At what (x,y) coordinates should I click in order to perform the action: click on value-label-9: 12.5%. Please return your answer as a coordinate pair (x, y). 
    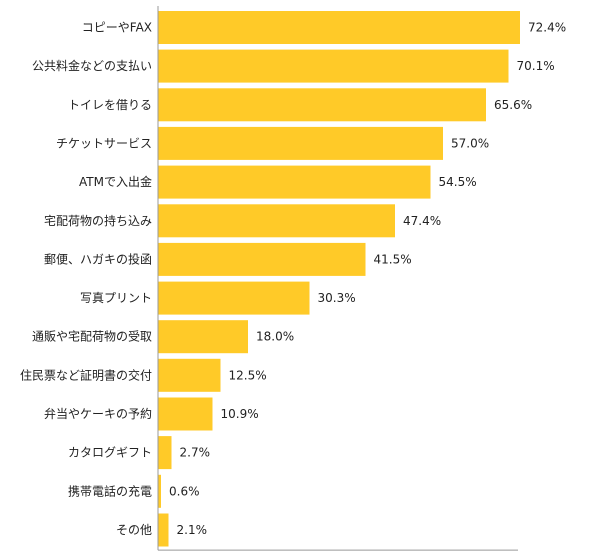
    Looking at the image, I should click on (248, 375).